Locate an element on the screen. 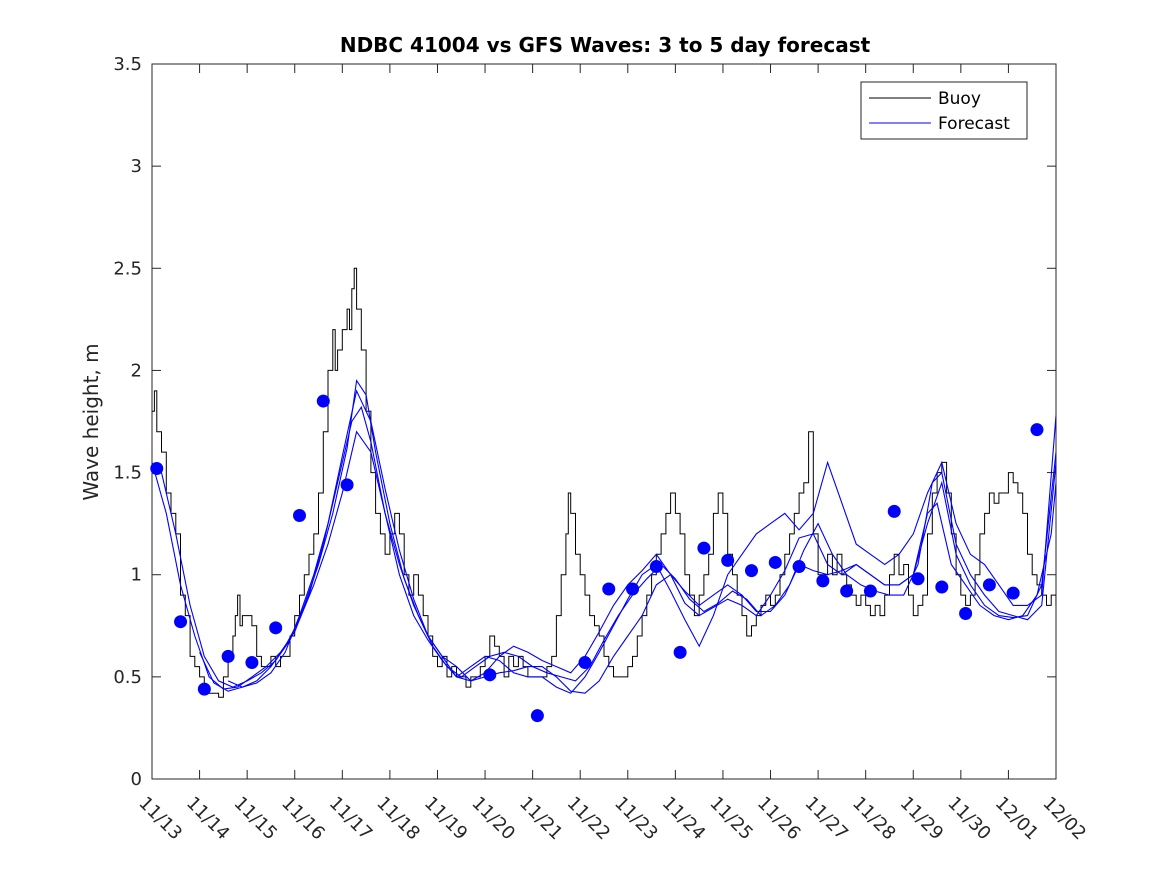 This screenshot has width=1167, height=880. legend-label-forecast: Forecast is located at coordinates (974, 124).